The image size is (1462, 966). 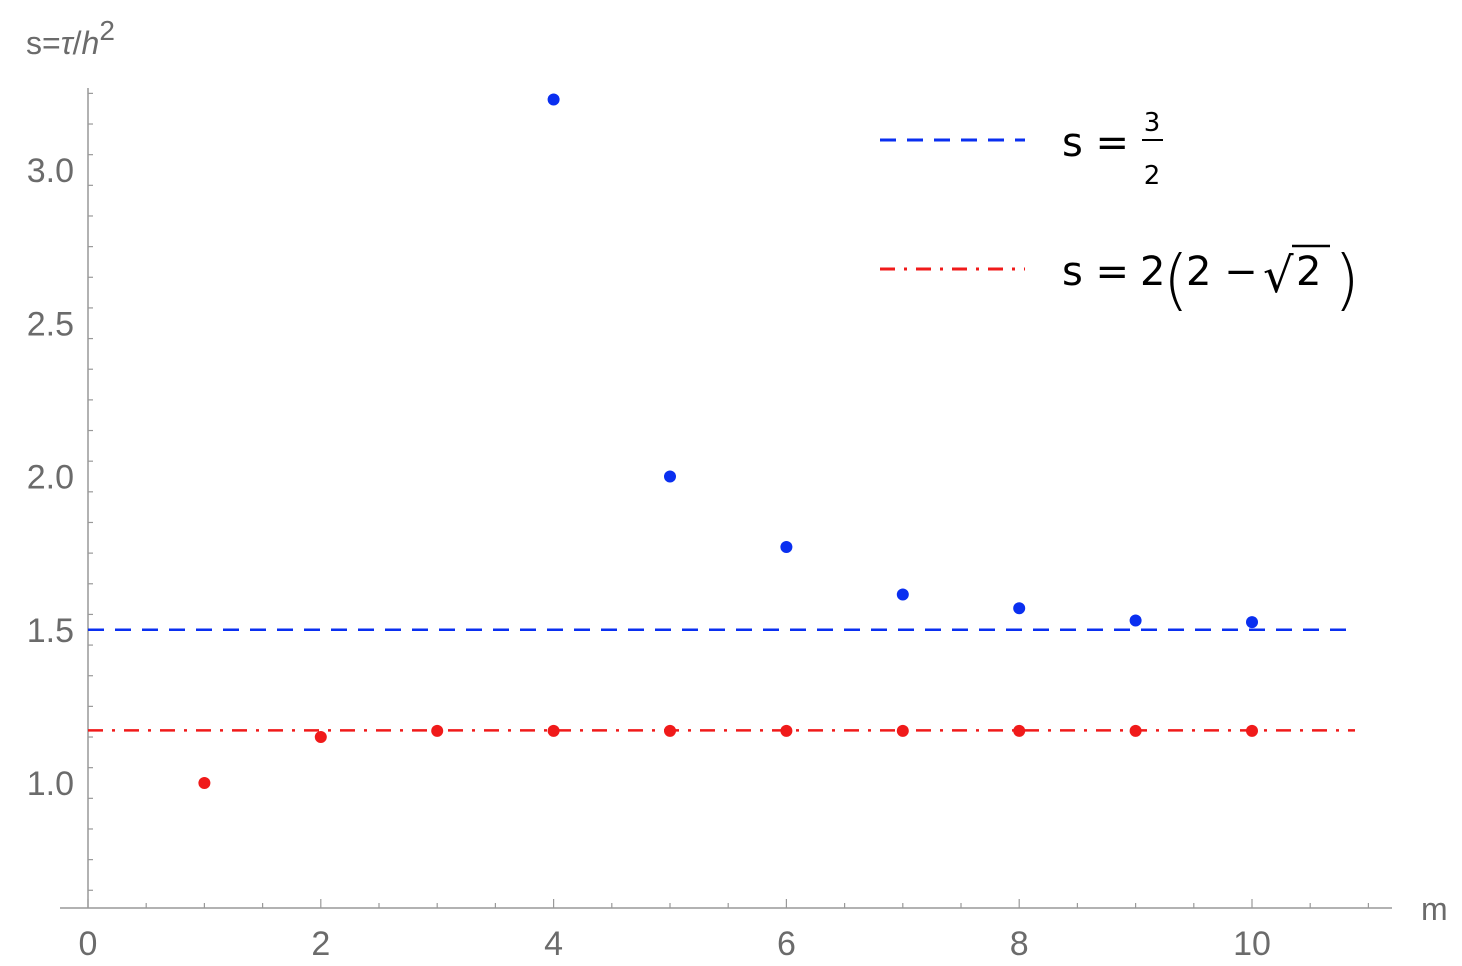 What do you see at coordinates (1252, 944) in the screenshot?
I see `x-tick-label: 10` at bounding box center [1252, 944].